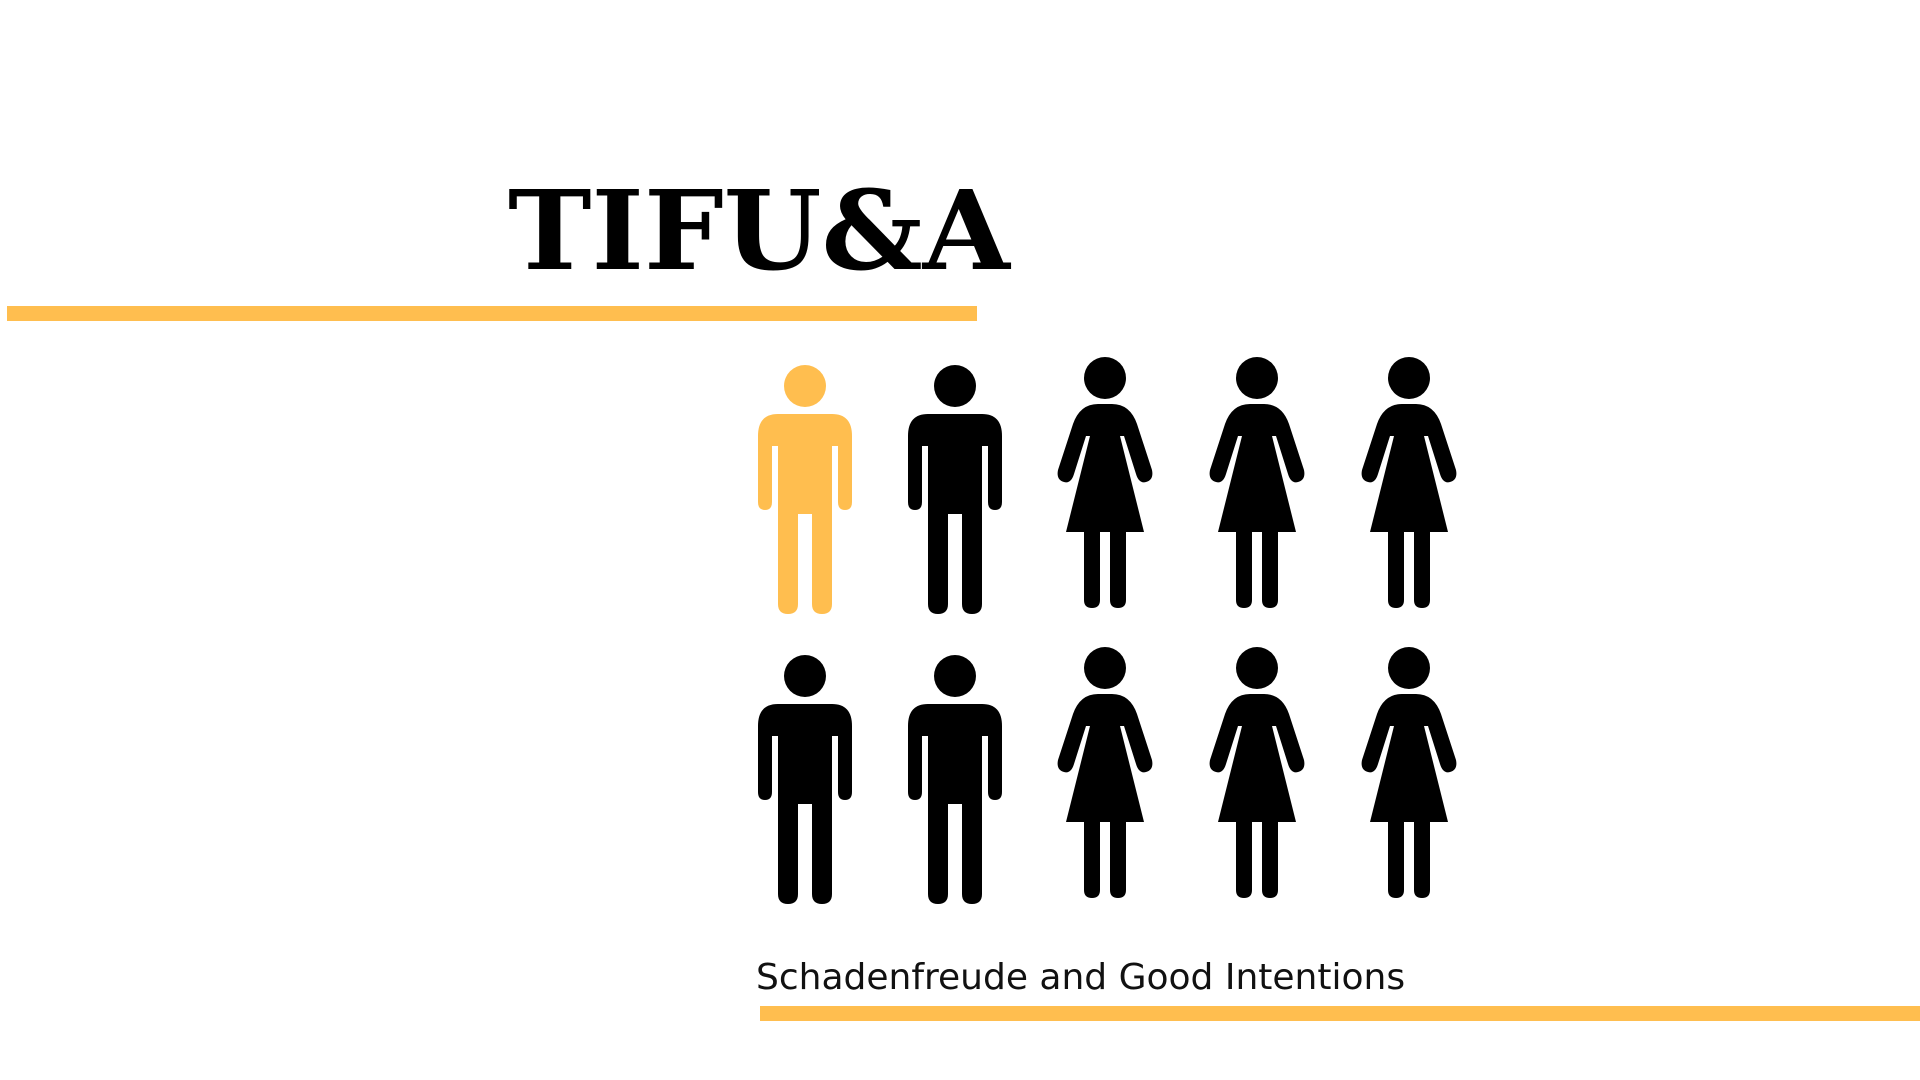  I want to click on title-underline, so click(492, 313).